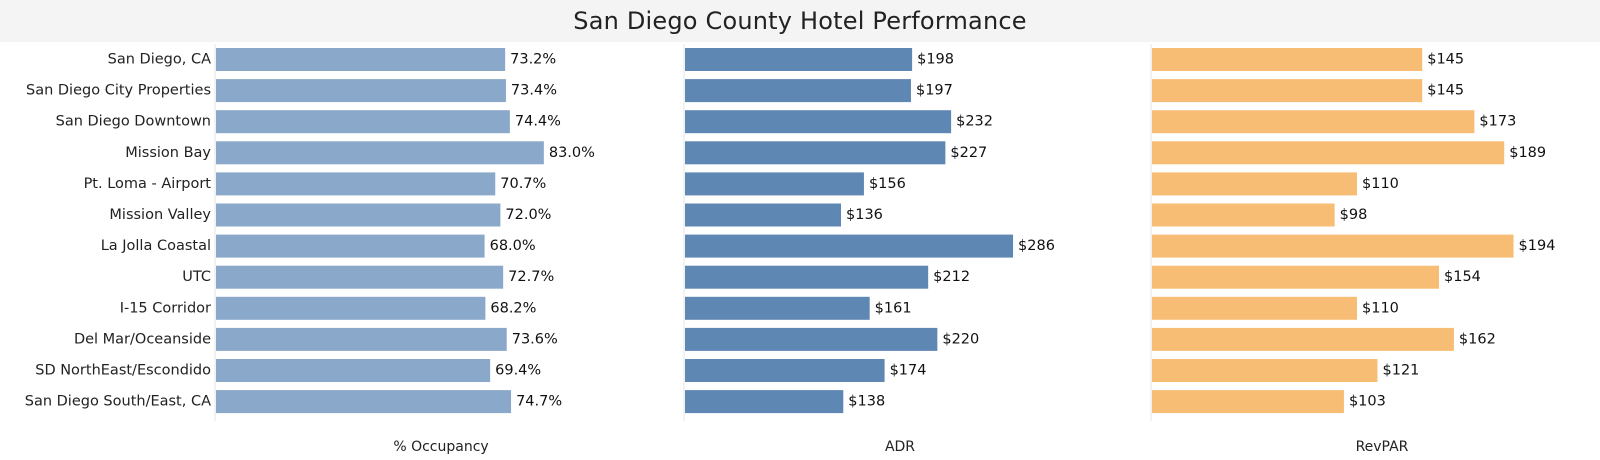  Describe the element at coordinates (1527, 153) in the screenshot. I see `data-label: $189` at that location.